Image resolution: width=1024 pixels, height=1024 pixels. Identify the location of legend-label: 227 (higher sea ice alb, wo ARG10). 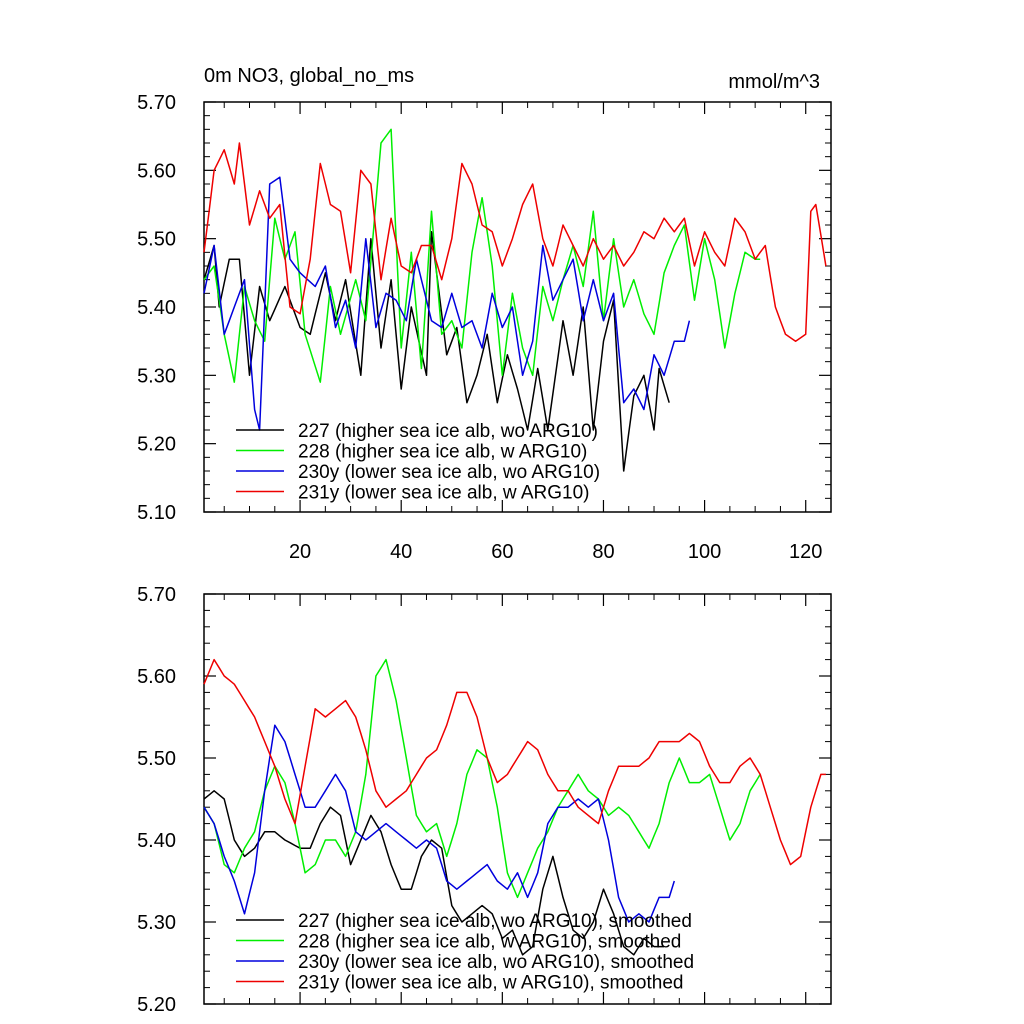
(448, 431).